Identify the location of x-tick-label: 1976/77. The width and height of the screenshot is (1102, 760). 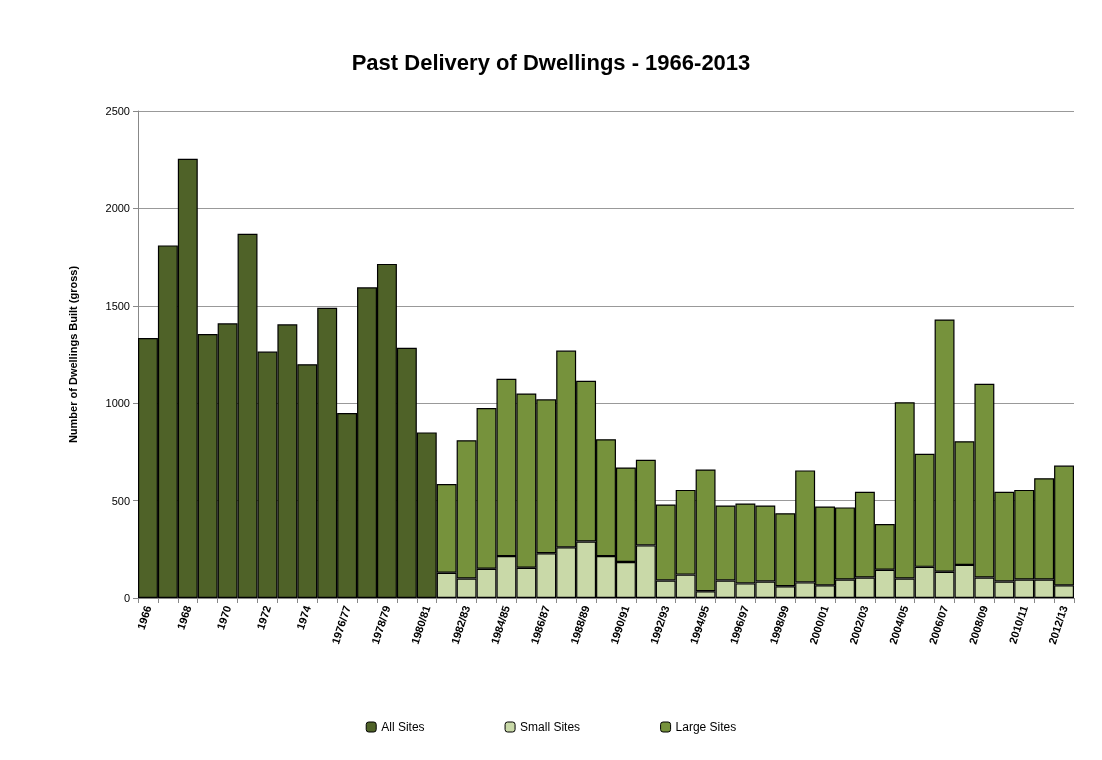
(341, 625).